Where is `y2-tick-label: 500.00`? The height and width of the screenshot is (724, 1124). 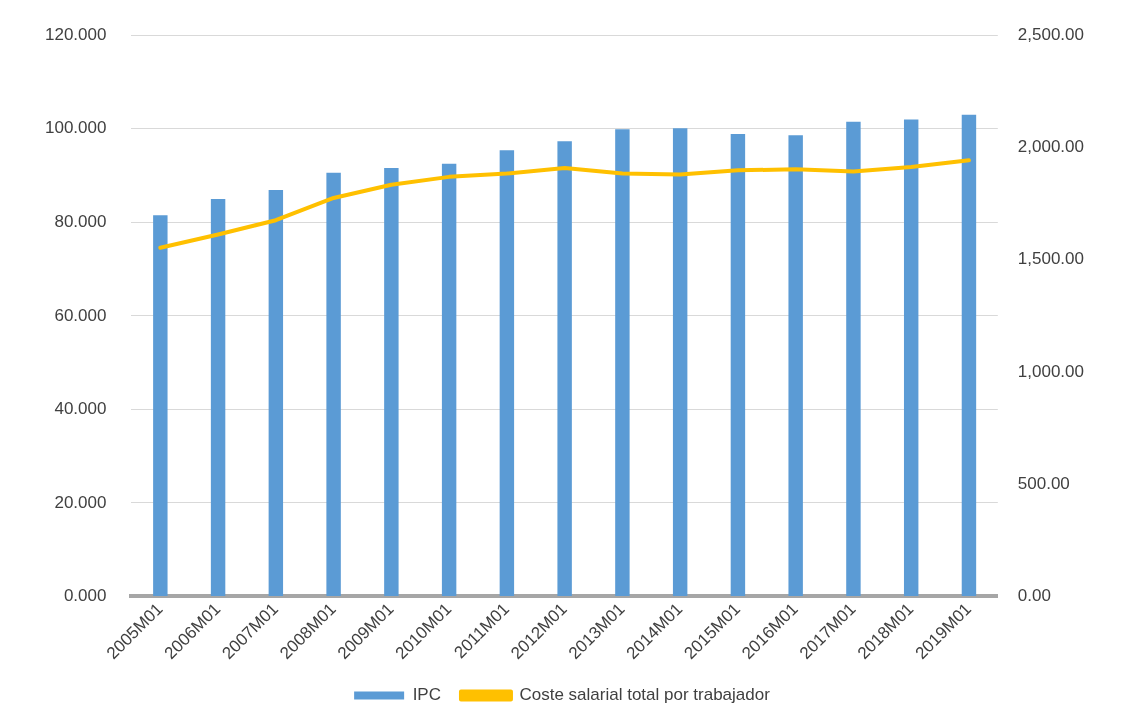
y2-tick-label: 500.00 is located at coordinates (1043, 483).